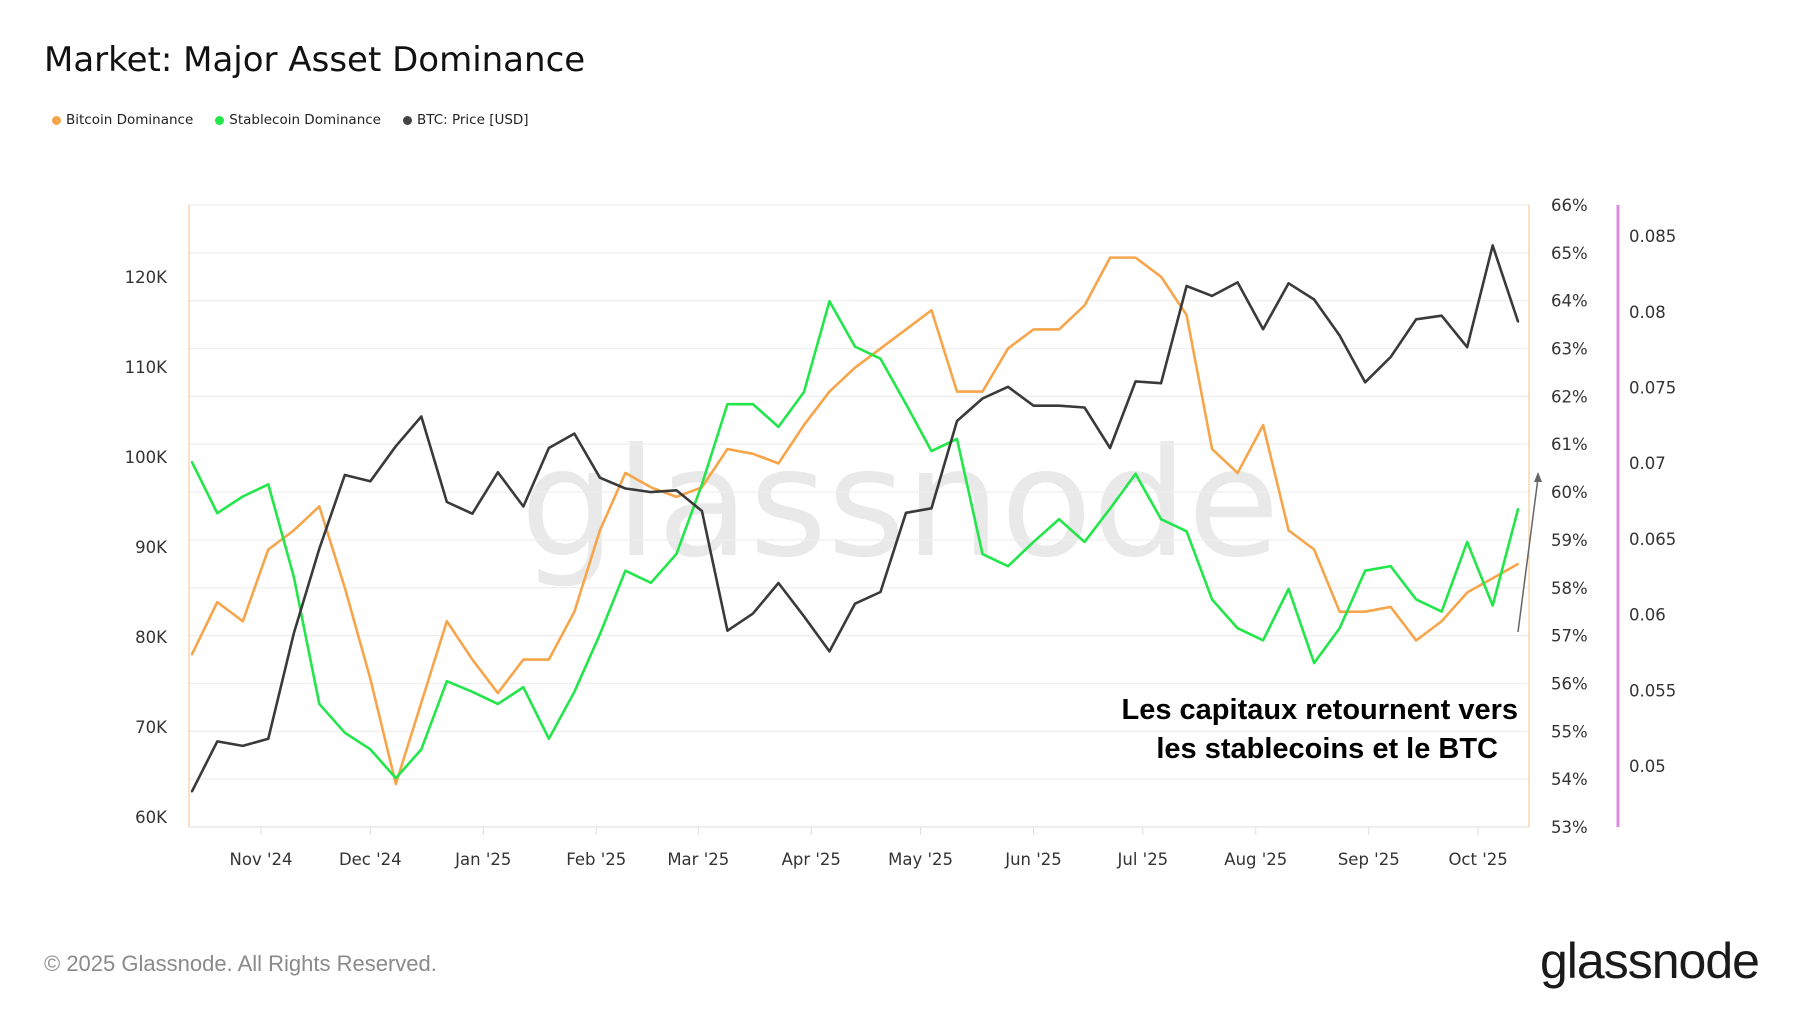  I want to click on legend-item-stablecoin-dominance: Stablecoin Dominance, so click(298, 120).